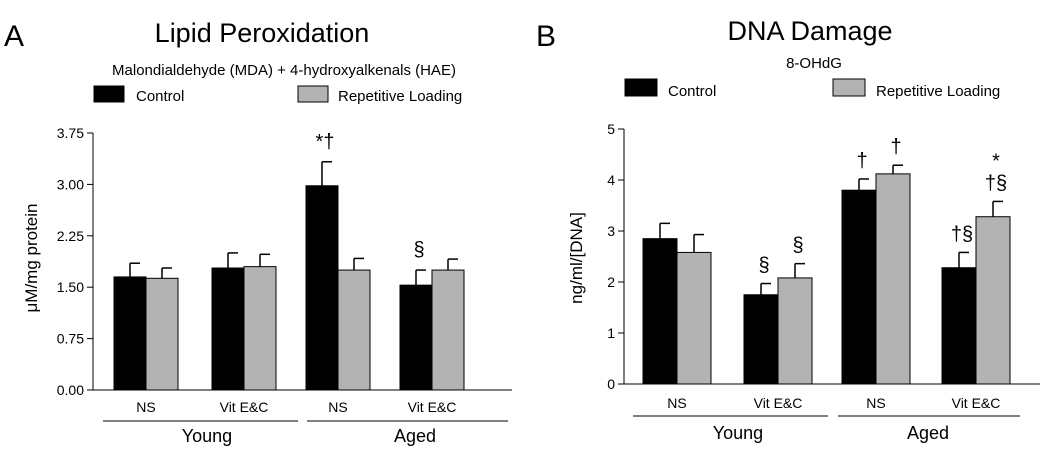  I want to click on panel-a-y-tick-label: 0.75, so click(70, 339).